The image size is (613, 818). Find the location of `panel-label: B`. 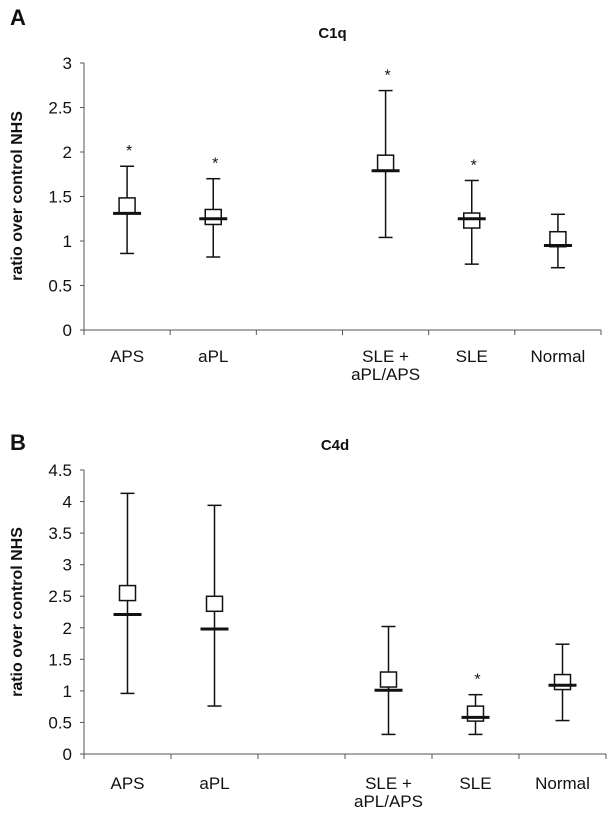

panel-label: B is located at coordinates (18, 442).